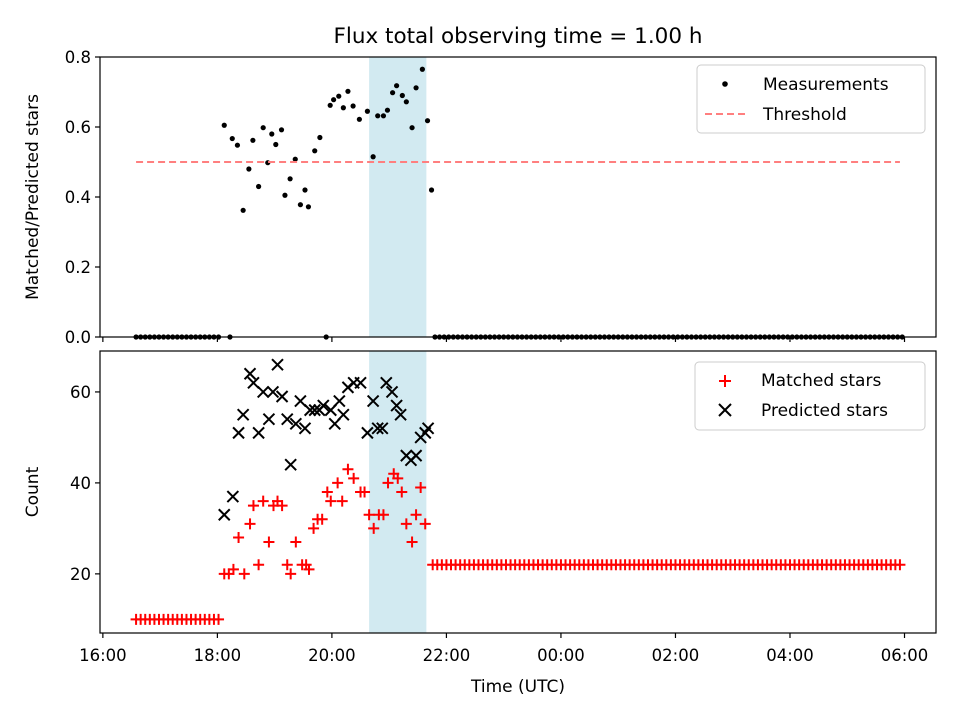 Image resolution: width=960 pixels, height=720 pixels. I want to click on count-legend: Matched stars Predicted stars, so click(810, 396).